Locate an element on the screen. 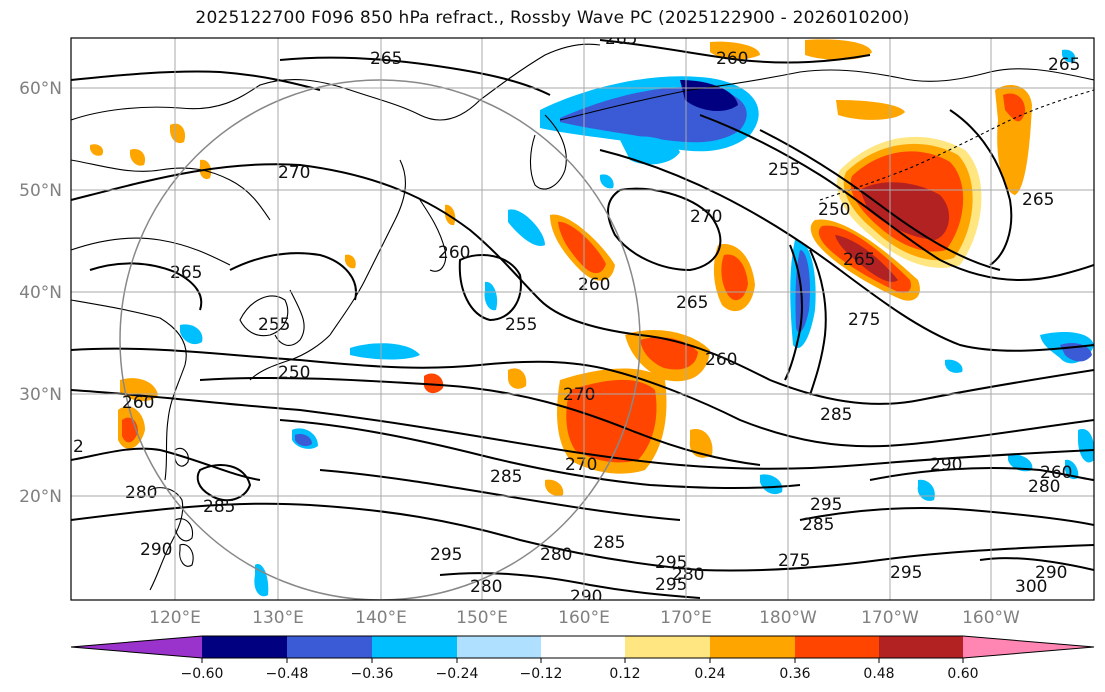 The width and height of the screenshot is (1105, 692). lat-label-40n: 40°N is located at coordinates (40, 293).